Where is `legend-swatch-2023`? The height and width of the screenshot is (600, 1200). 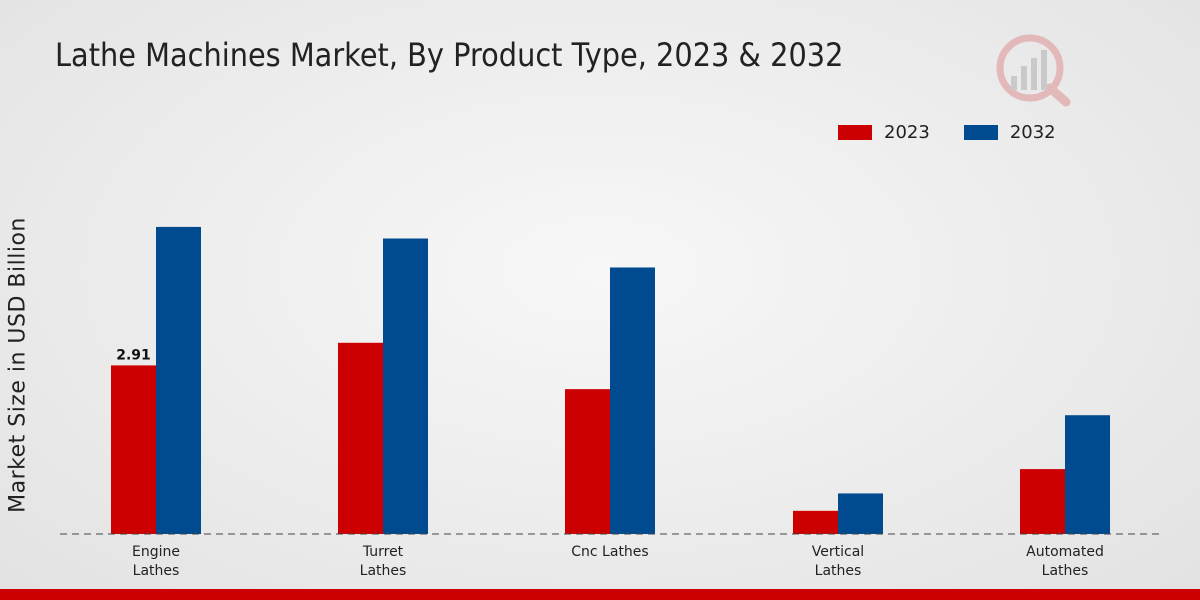
legend-swatch-2023 is located at coordinates (855, 132).